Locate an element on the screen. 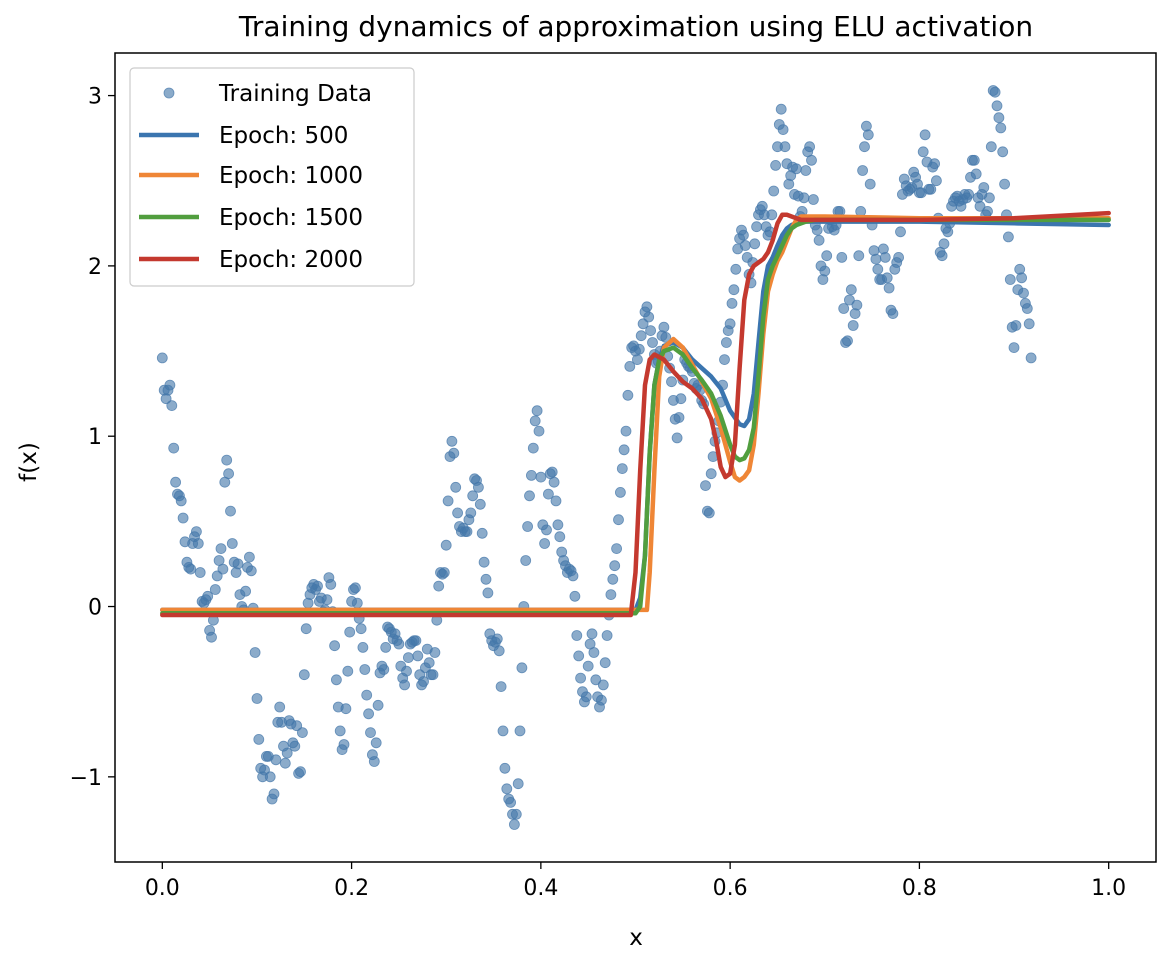 The width and height of the screenshot is (1172, 962). x-axis-label: x is located at coordinates (636, 938).